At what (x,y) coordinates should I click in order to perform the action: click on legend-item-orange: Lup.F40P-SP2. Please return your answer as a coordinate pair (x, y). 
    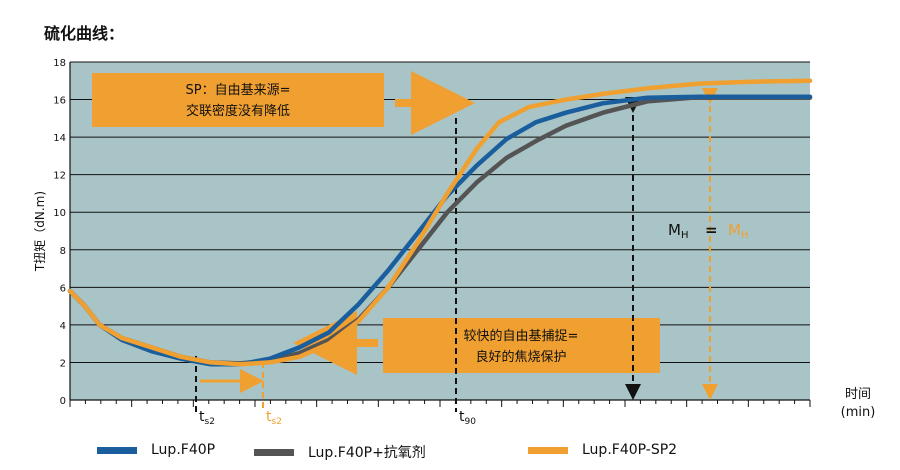
    Looking at the image, I should click on (602, 450).